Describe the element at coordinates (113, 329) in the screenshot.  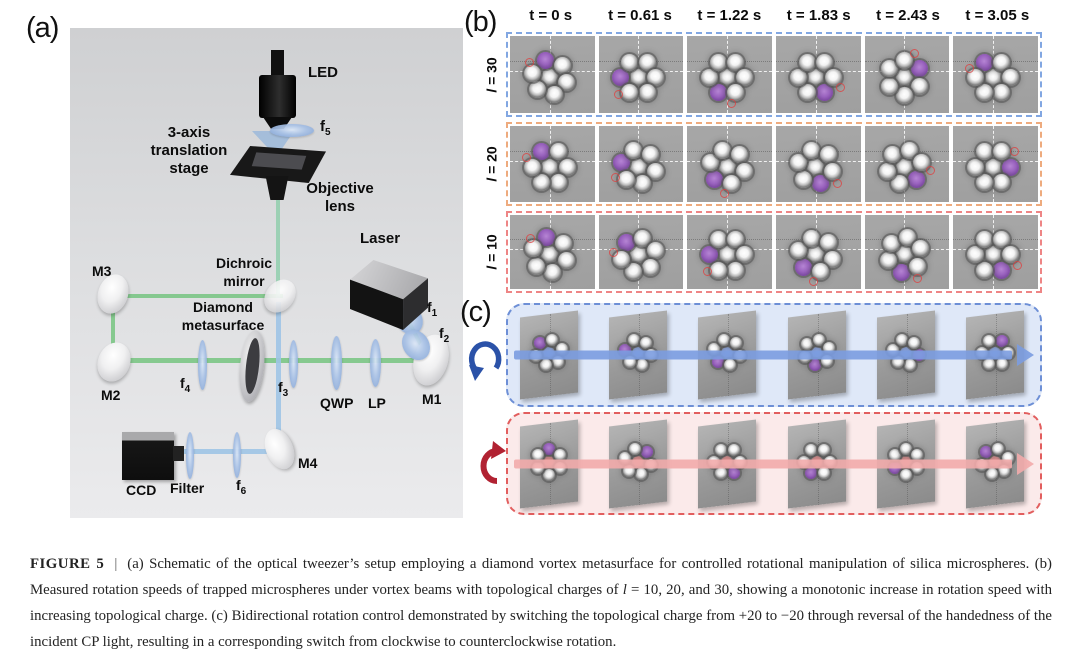
I see `green-beam-m2-m3` at that location.